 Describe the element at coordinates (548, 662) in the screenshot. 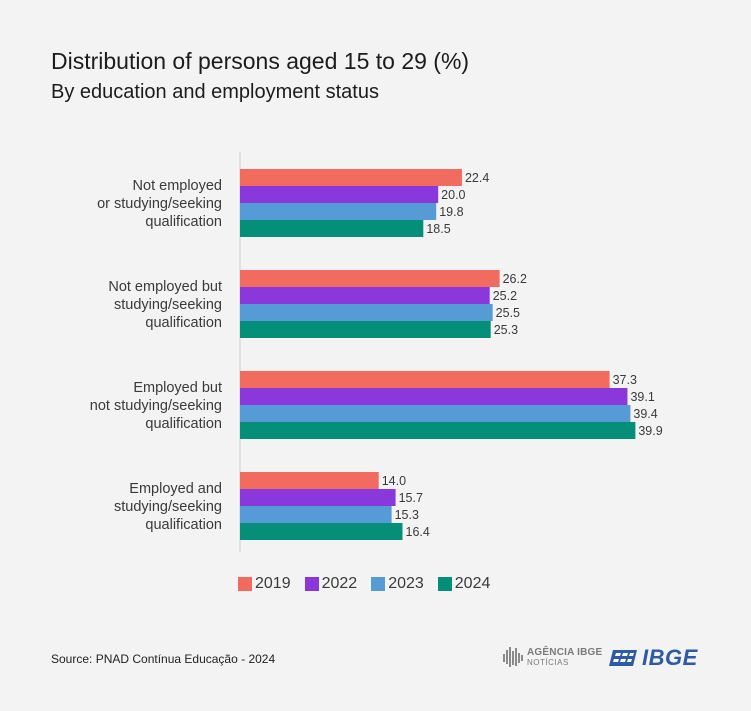

I see `agencia-logo-sub: NOTÍCIAS` at that location.